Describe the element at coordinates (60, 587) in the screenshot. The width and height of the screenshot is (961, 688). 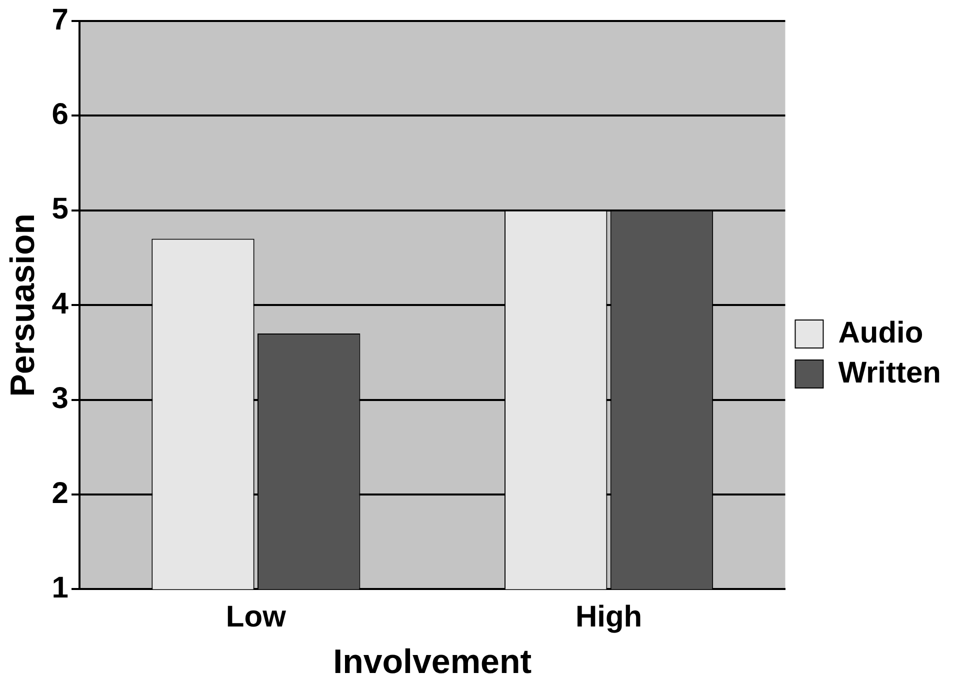
I see `y-tick-label: 1` at that location.